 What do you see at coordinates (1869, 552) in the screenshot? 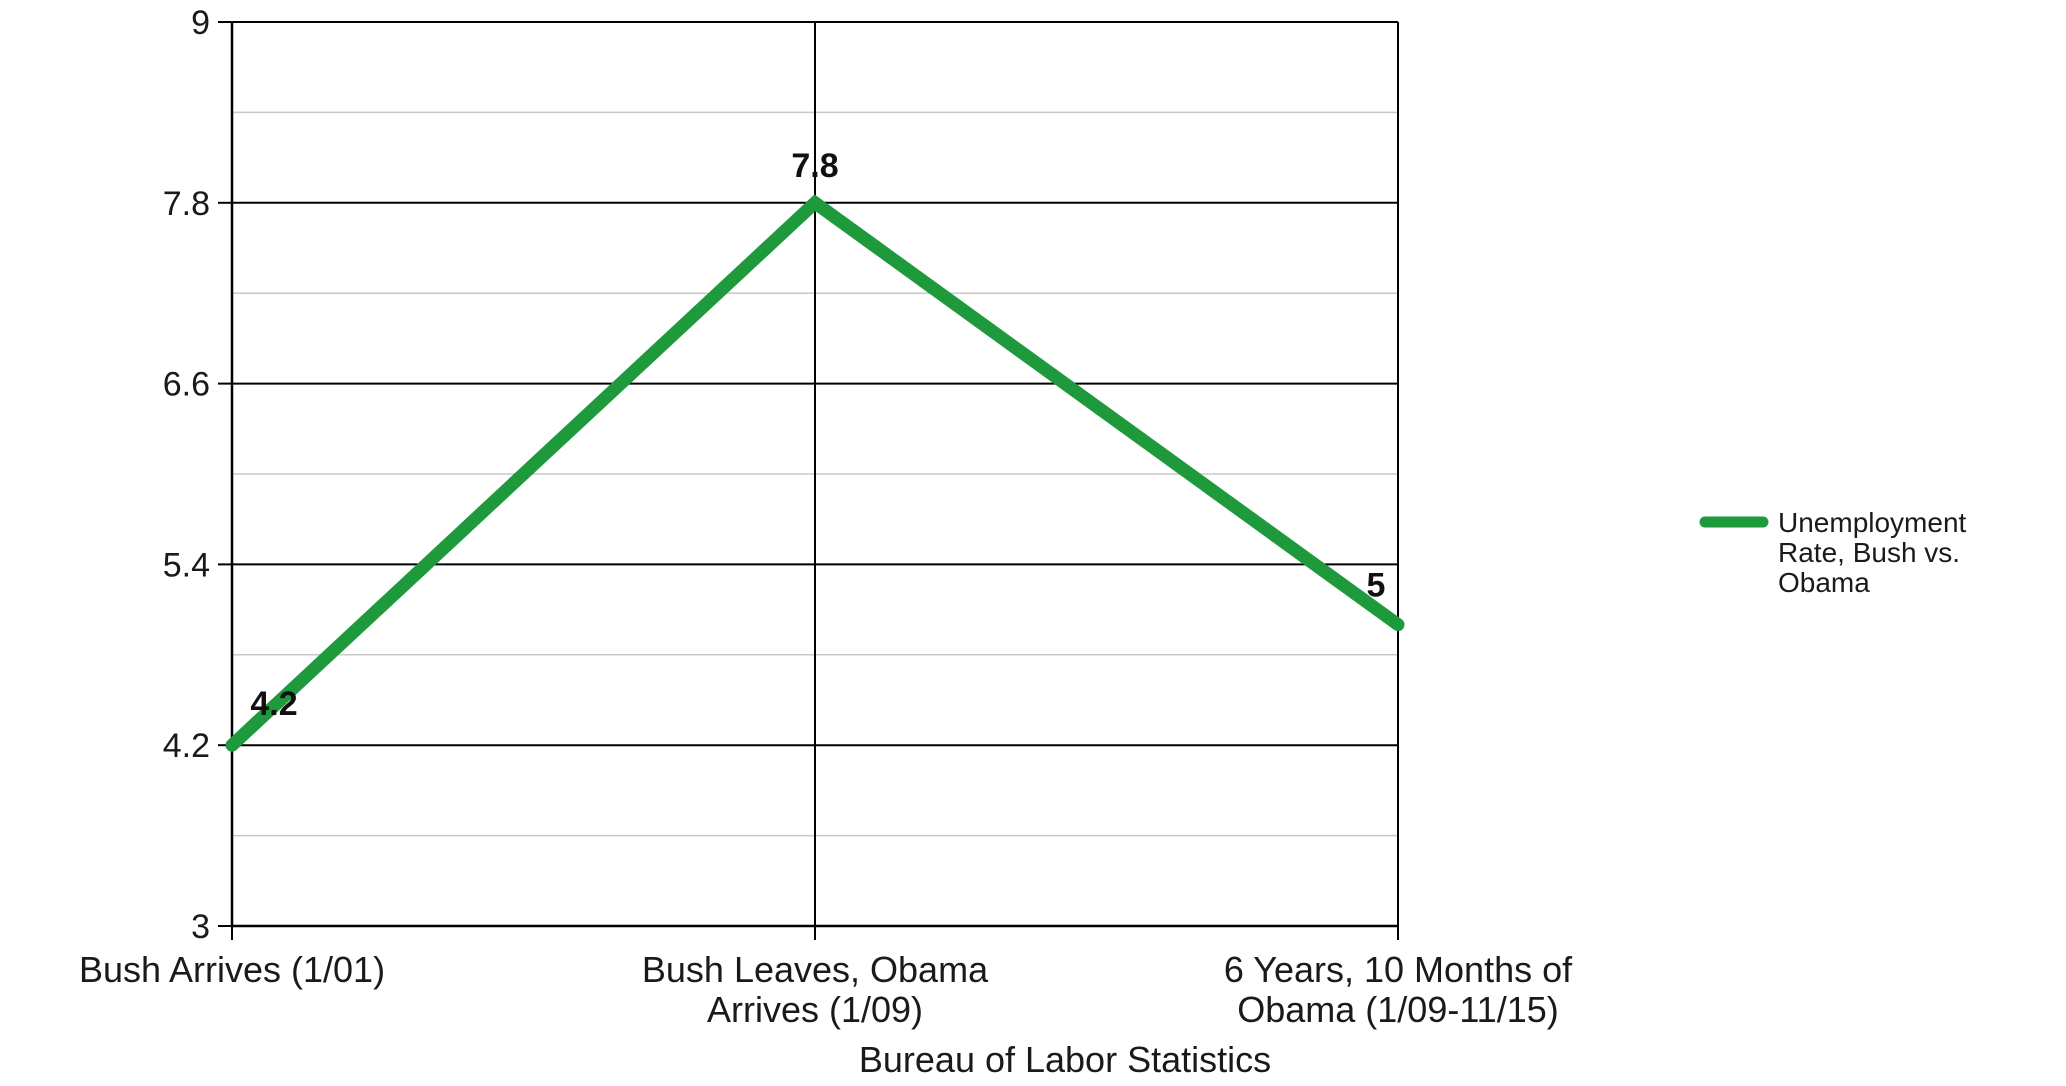
I see `legend-label-line: Rate, Bush vs.` at bounding box center [1869, 552].